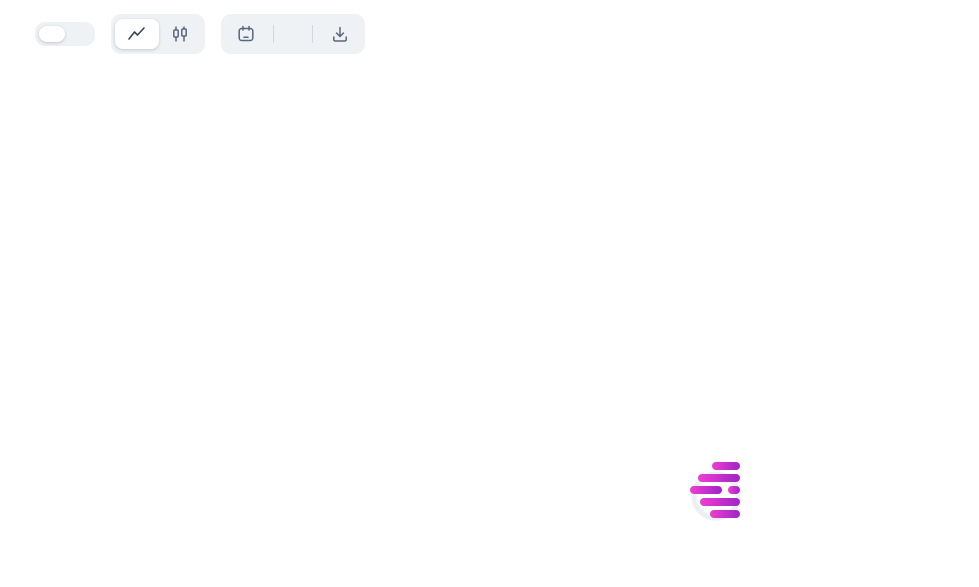 This screenshot has width=979, height=587. I want to click on chart-type-toggle, so click(158, 34).